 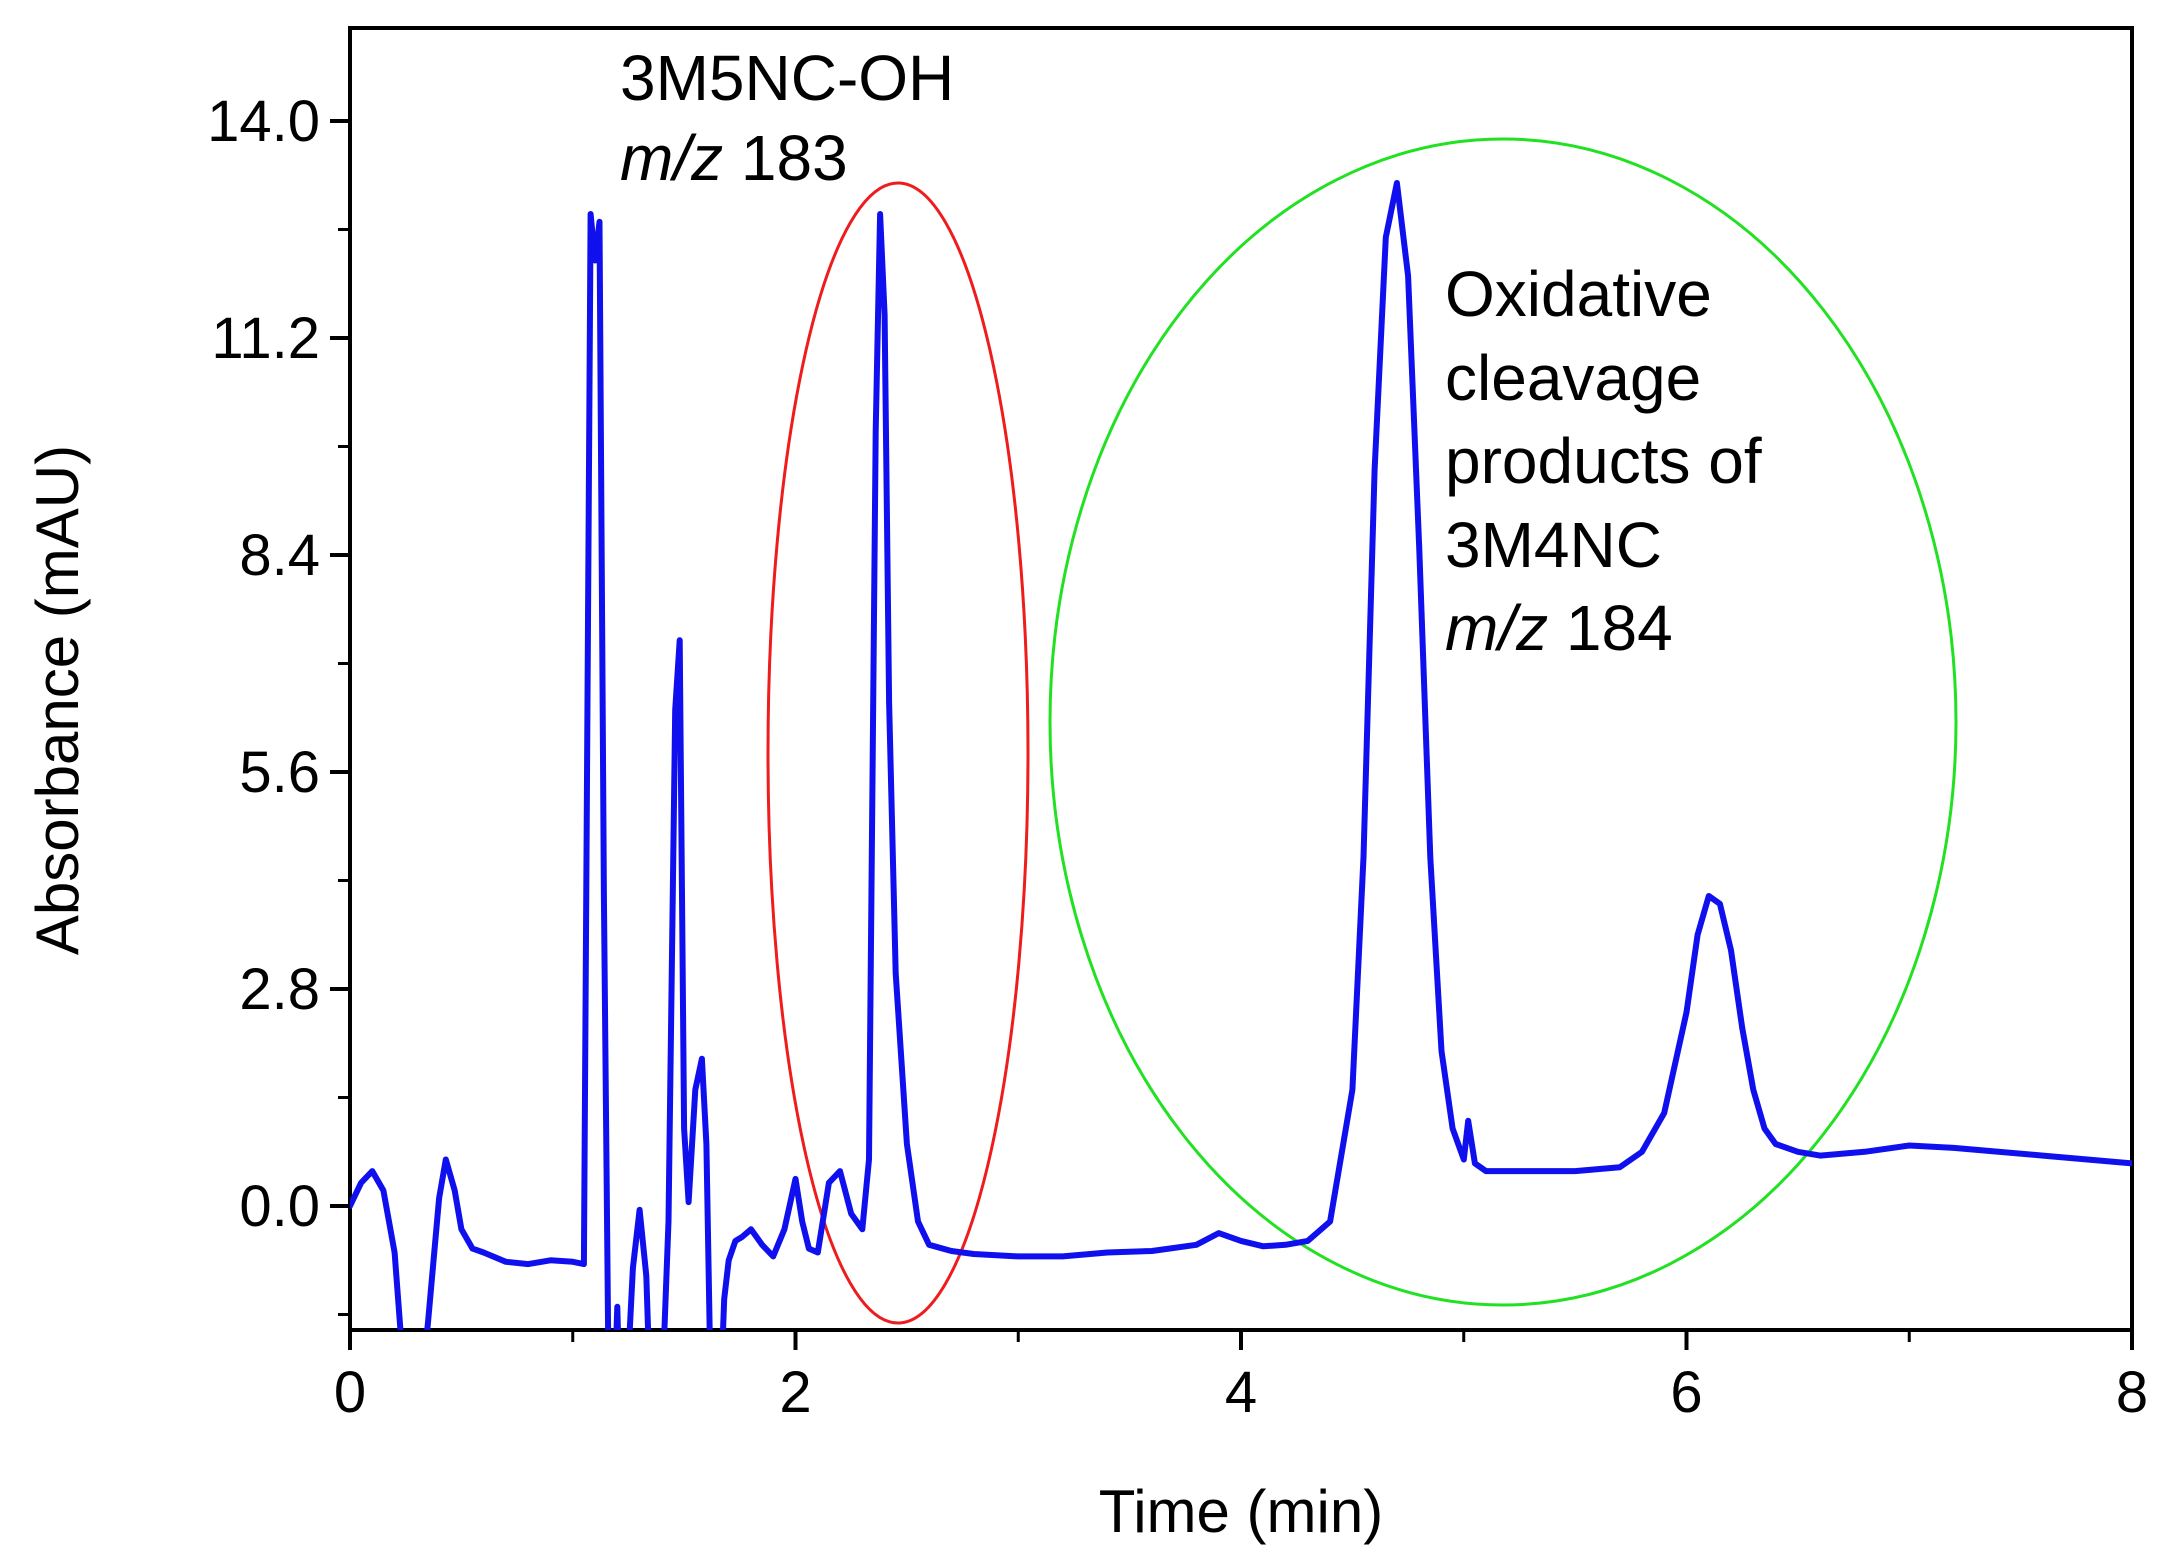 What do you see at coordinates (1686, 1392) in the screenshot?
I see `x-tick-label: 6` at bounding box center [1686, 1392].